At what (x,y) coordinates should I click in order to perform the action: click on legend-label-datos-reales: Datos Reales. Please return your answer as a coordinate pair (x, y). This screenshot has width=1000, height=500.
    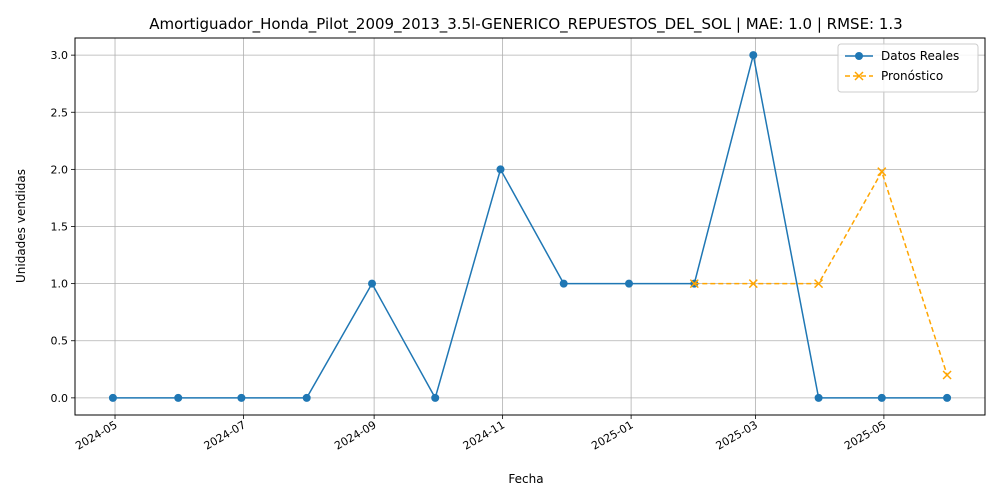
    Looking at the image, I should click on (920, 56).